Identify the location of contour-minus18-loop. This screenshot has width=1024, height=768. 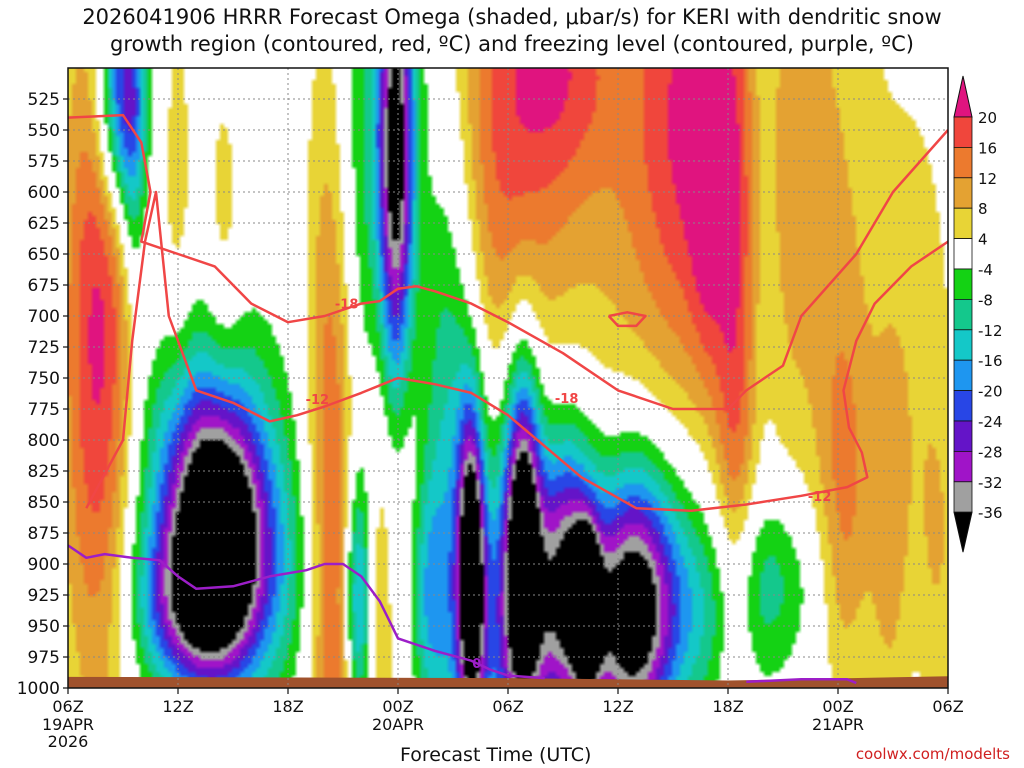
(627, 319).